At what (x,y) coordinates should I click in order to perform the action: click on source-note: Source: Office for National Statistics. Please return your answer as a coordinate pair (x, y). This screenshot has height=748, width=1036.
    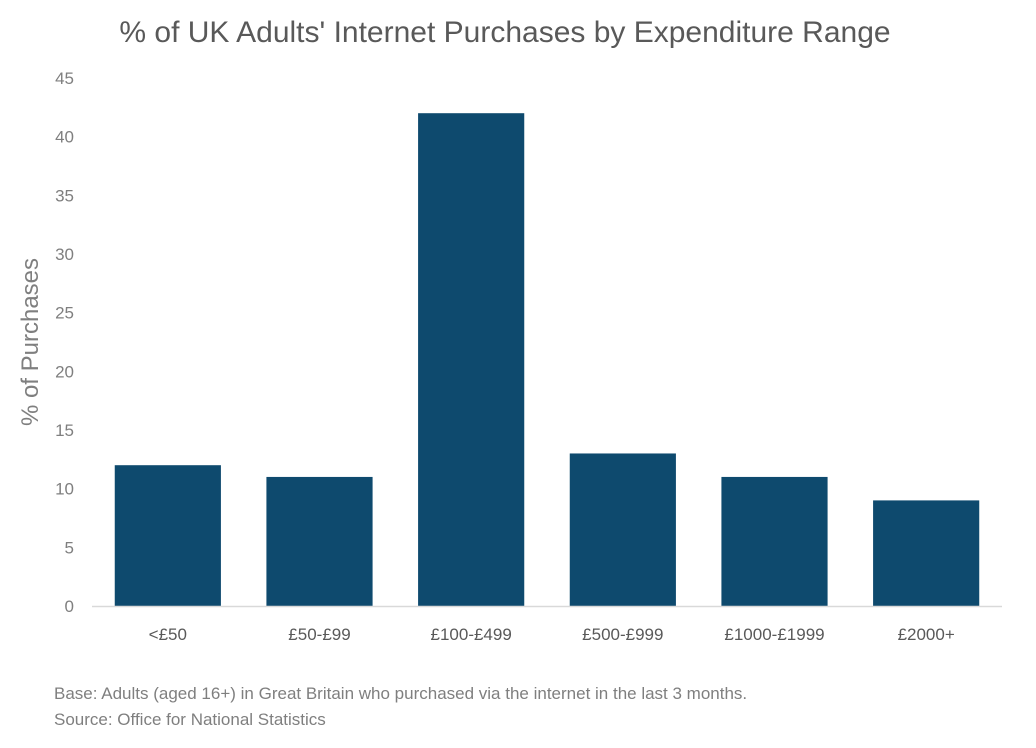
    Looking at the image, I should click on (190, 719).